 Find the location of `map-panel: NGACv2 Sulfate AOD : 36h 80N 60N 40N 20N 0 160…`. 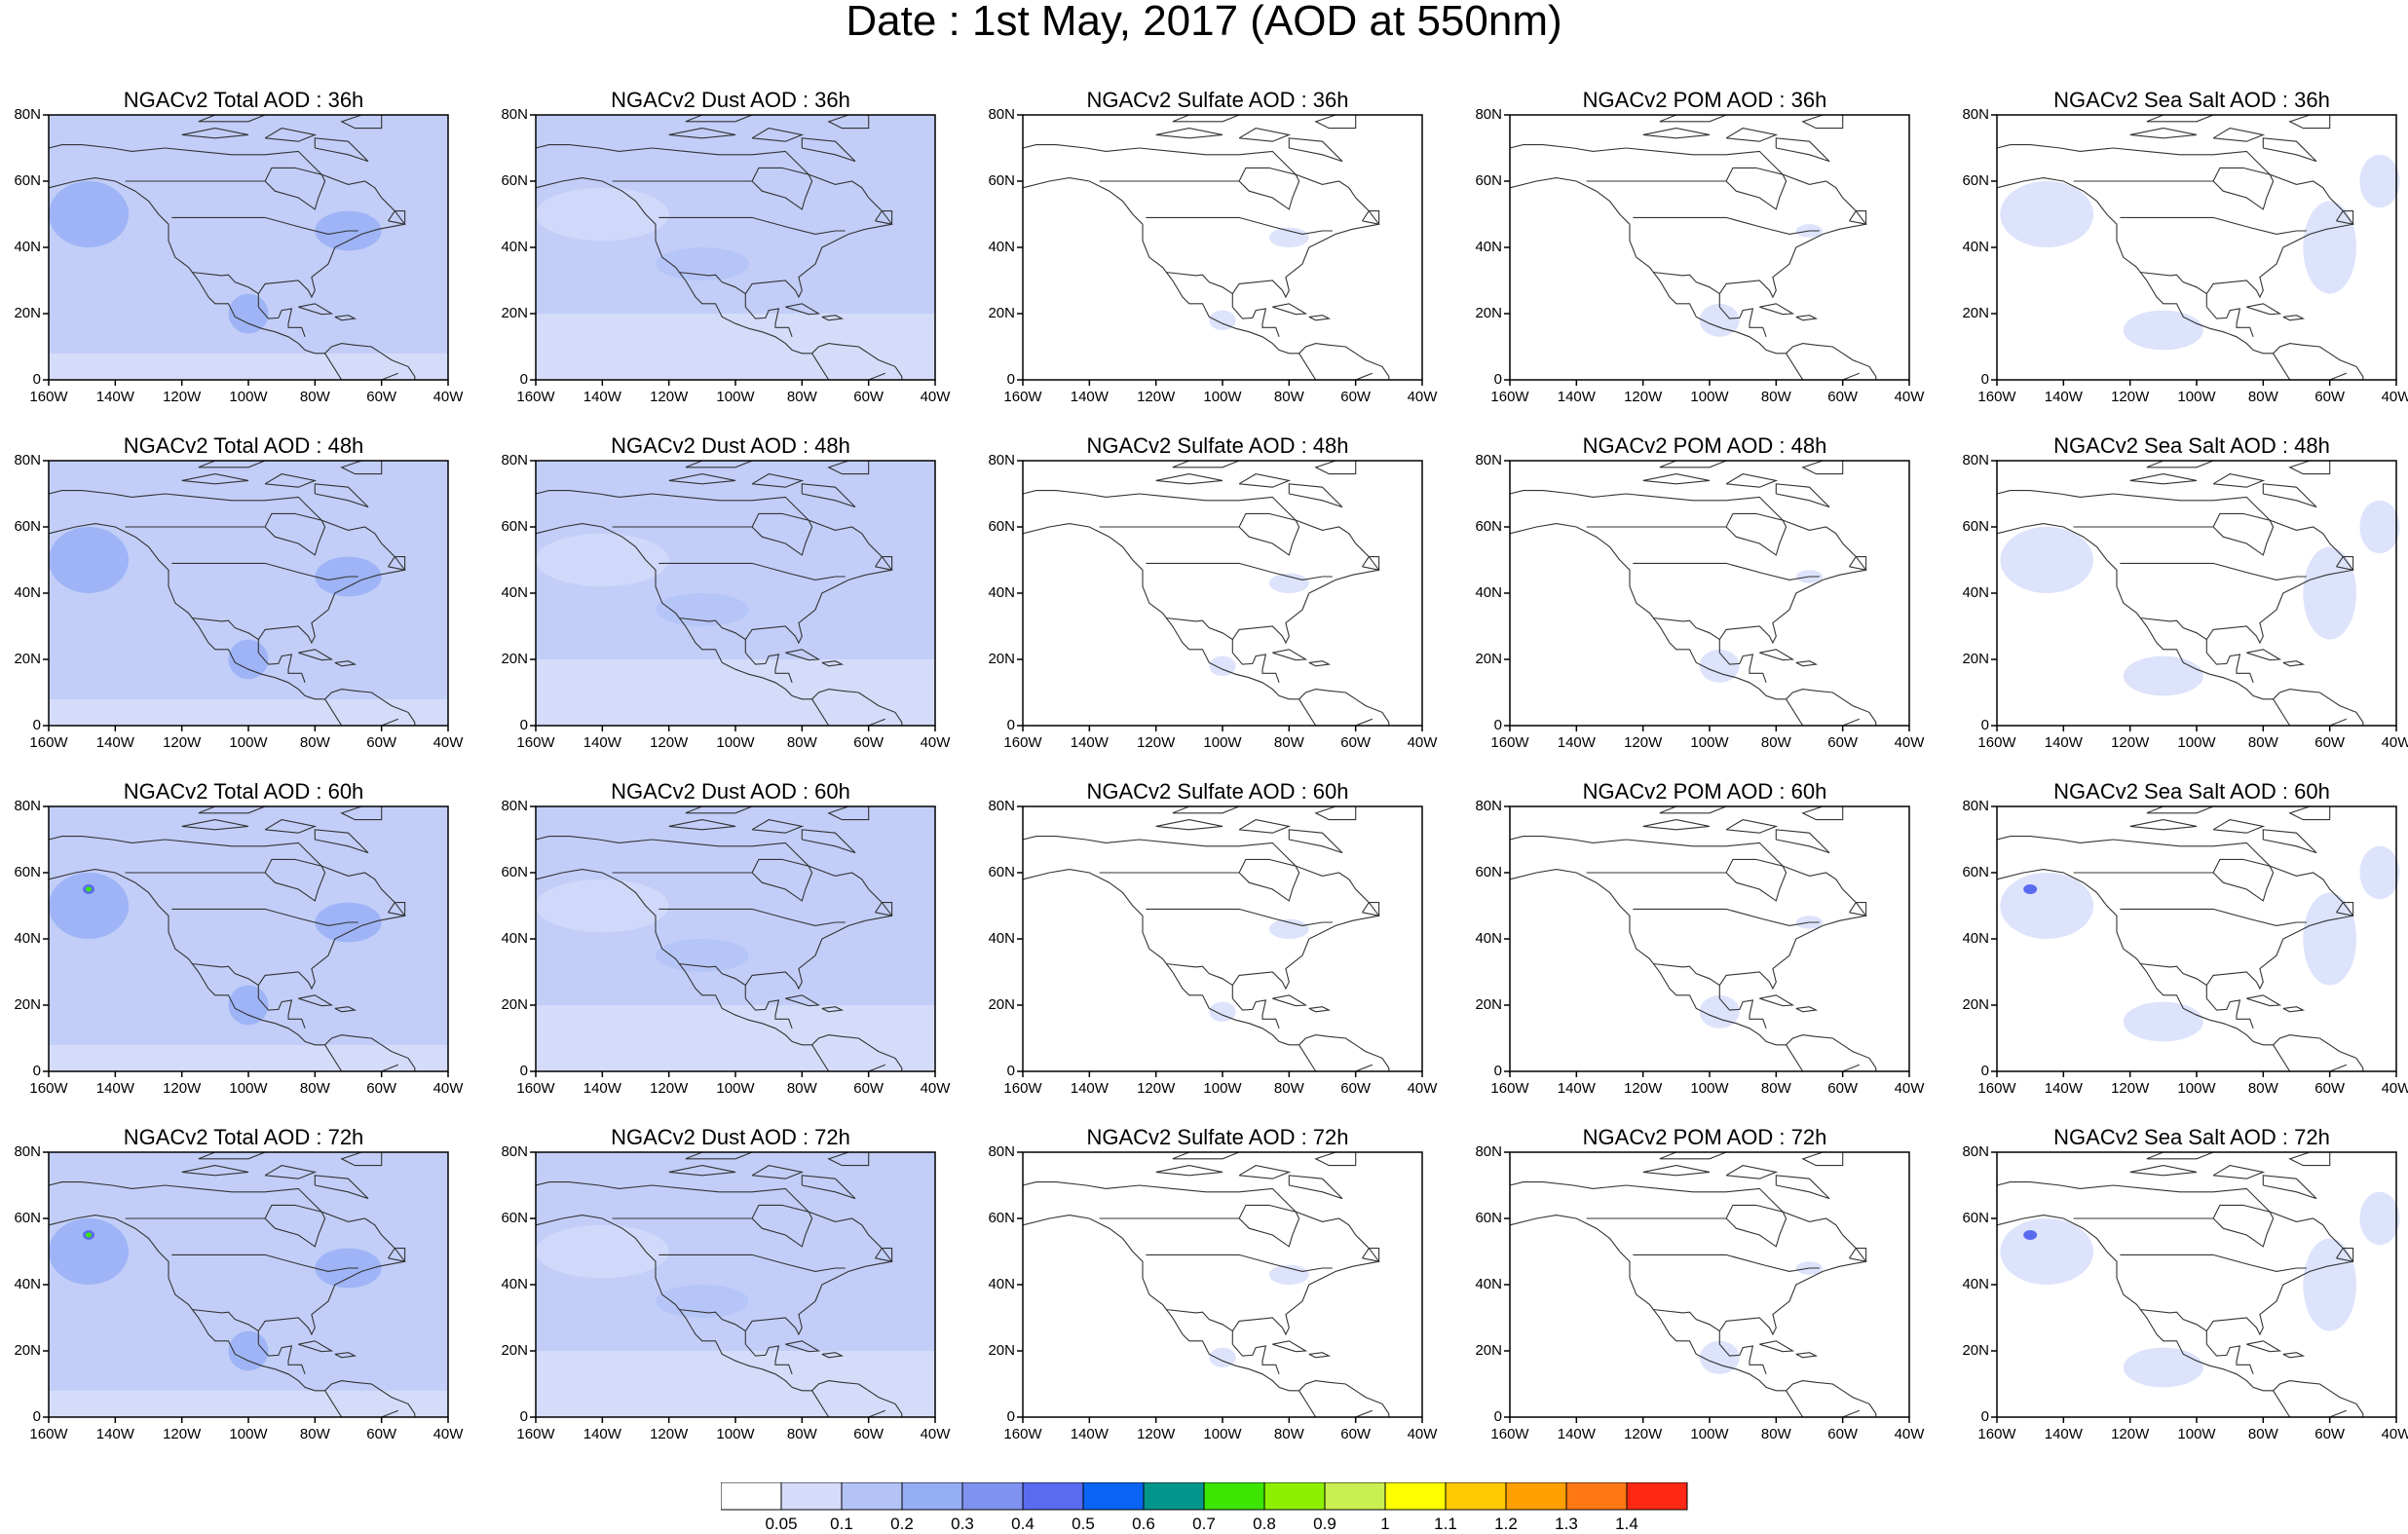

map-panel: NGACv2 Sulfate AOD : 36h 80N 60N 40N 20N 0 160… is located at coordinates (1217, 256).